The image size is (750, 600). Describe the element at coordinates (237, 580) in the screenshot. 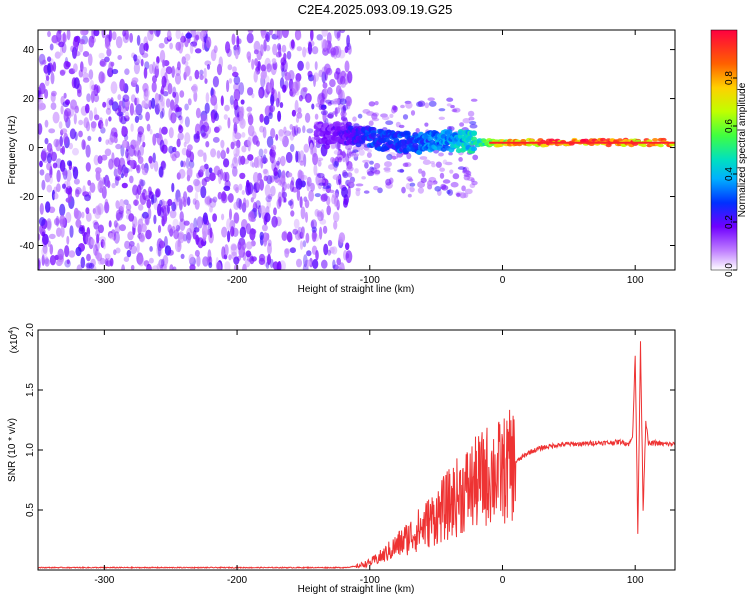

I see `snr-x-tick-label: -200` at that location.